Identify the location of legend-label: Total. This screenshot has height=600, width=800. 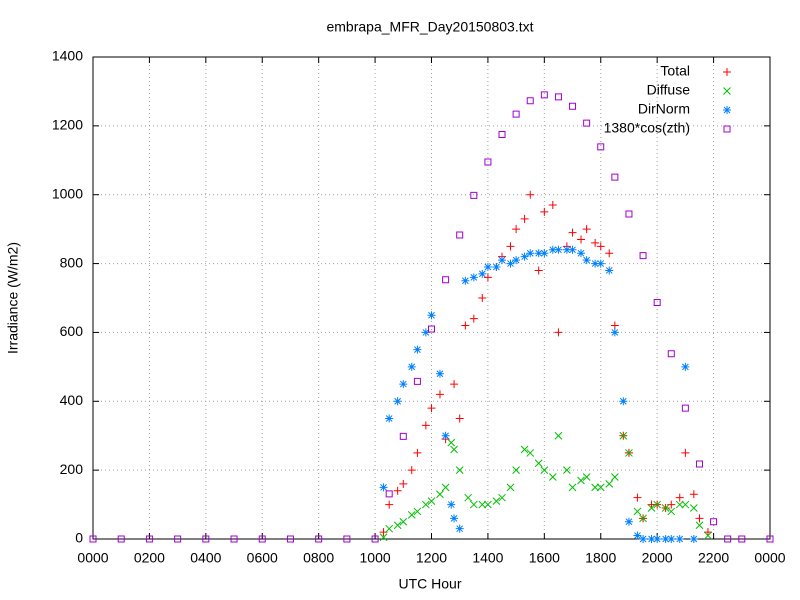
(675, 71).